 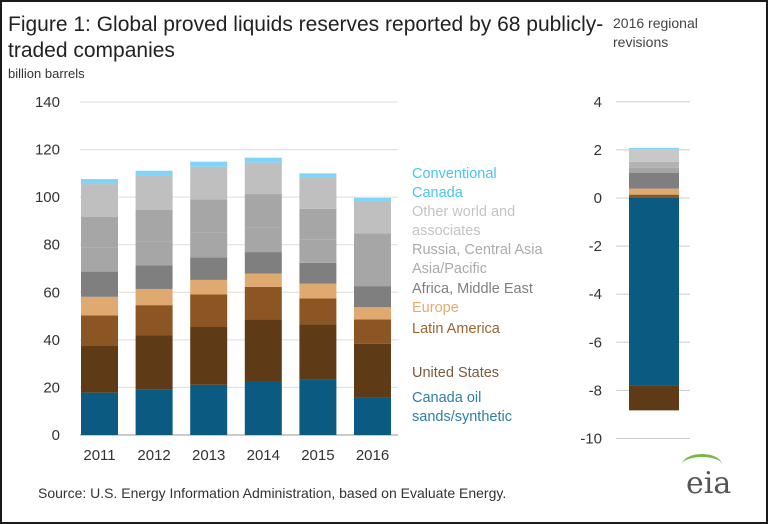 What do you see at coordinates (47, 197) in the screenshot?
I see `y-tick-label: 100` at bounding box center [47, 197].